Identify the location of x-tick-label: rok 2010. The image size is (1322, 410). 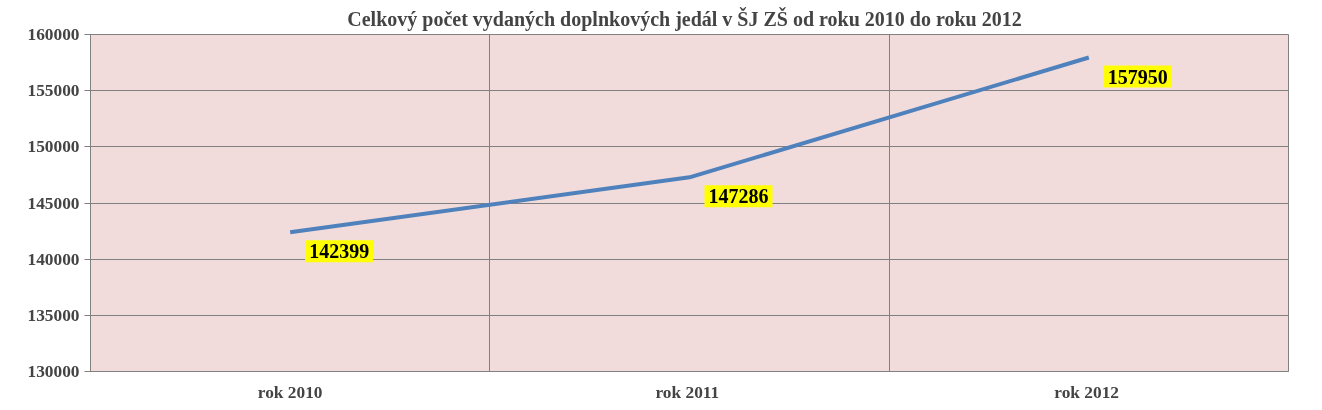
(290, 392).